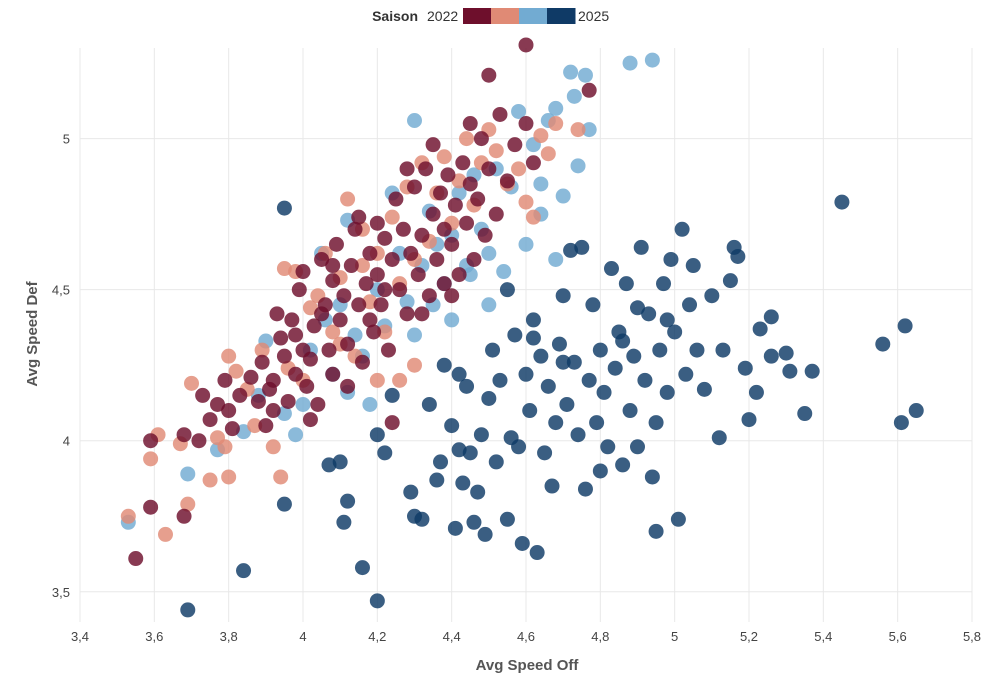 This screenshot has height=690, width=989. What do you see at coordinates (519, 16) in the screenshot?
I see `legend-color-ramp` at bounding box center [519, 16].